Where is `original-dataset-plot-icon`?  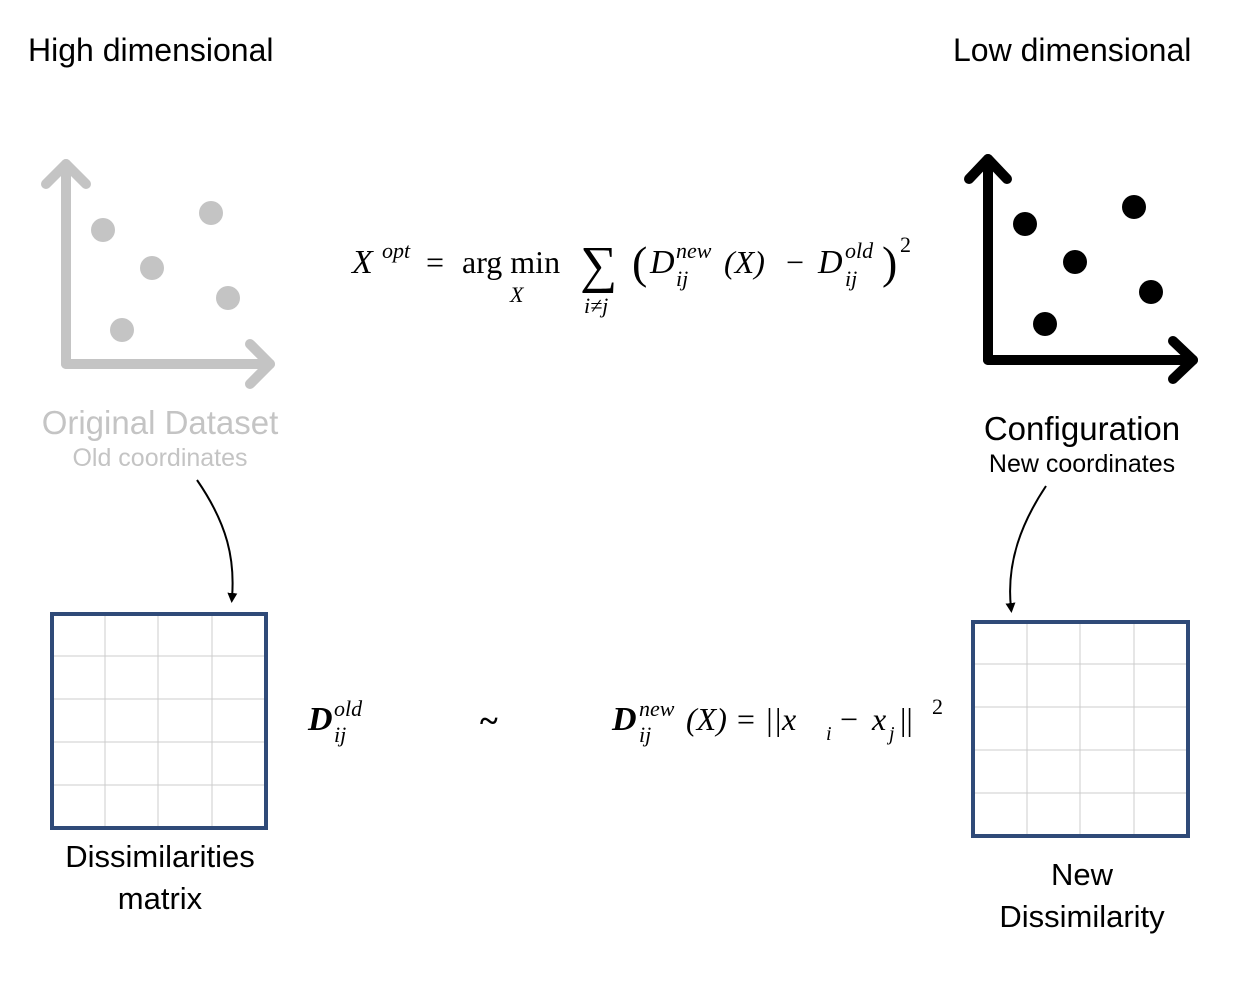 original-dataset-plot-icon is located at coordinates (158, 274).